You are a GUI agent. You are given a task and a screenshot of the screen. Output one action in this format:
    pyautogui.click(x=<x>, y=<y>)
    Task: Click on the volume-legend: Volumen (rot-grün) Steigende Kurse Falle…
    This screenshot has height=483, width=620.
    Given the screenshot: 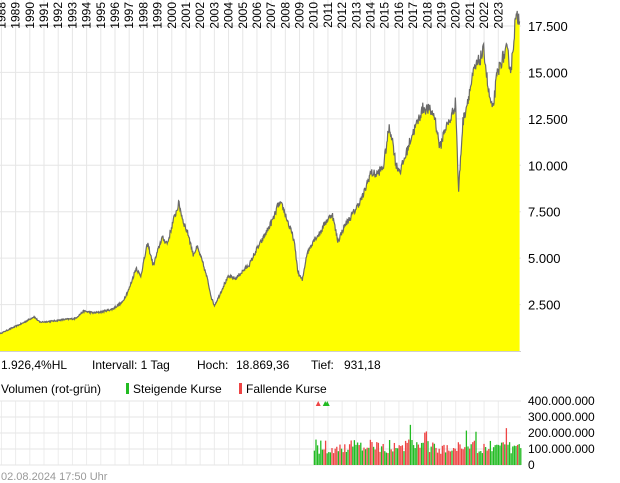 What is the action you would take?
    pyautogui.click(x=164, y=389)
    